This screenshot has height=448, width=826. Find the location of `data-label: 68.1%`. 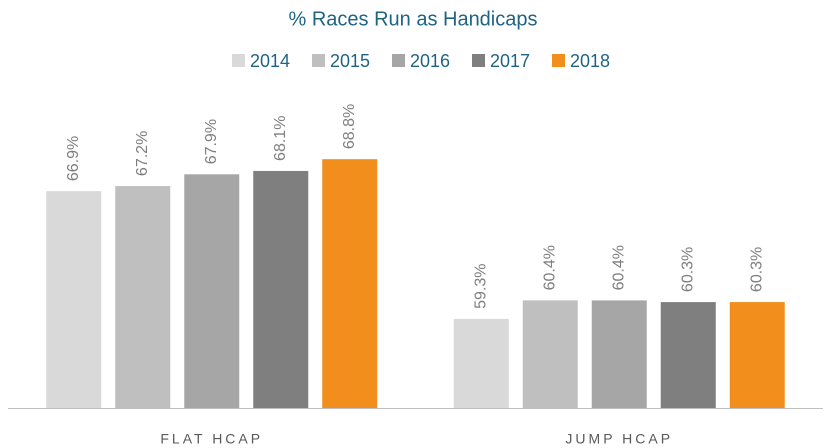

data-label: 68.1% is located at coordinates (280, 138).